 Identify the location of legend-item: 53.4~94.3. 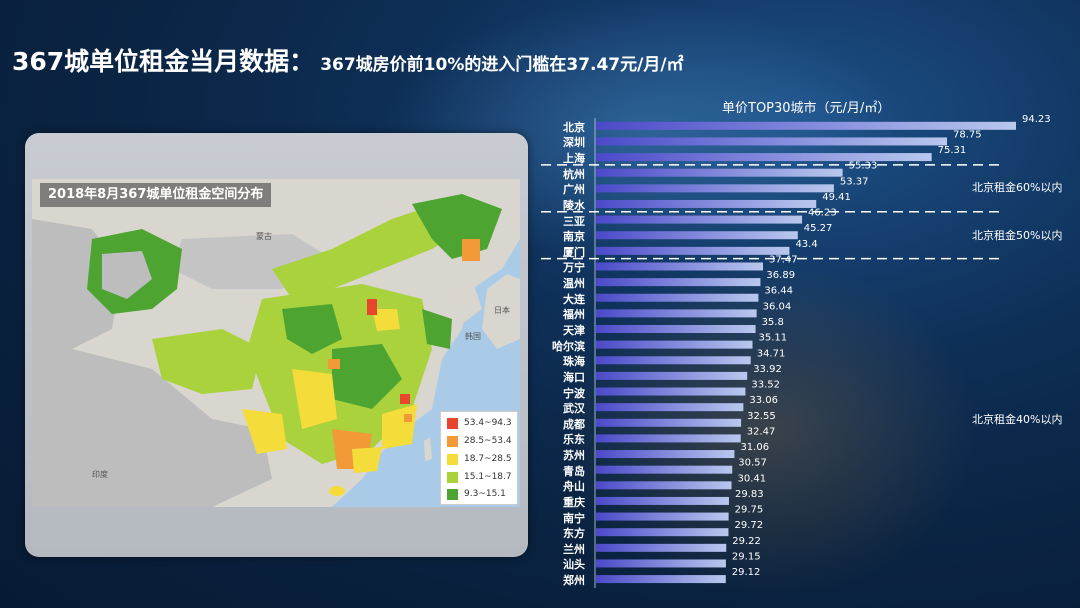
(479, 423).